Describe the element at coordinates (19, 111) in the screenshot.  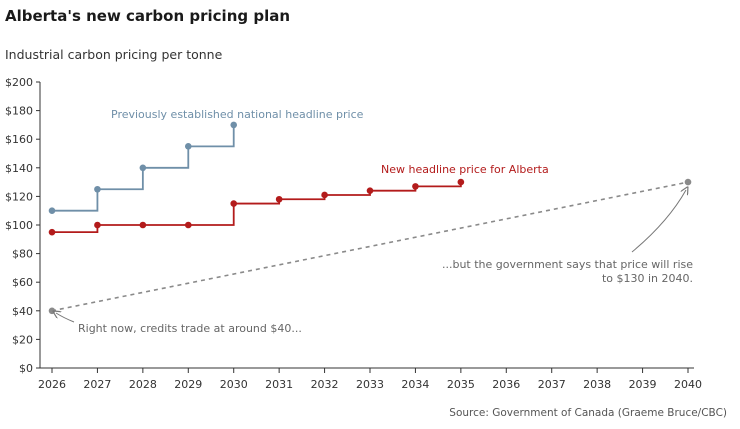
I see `y-tick-label: $180` at that location.